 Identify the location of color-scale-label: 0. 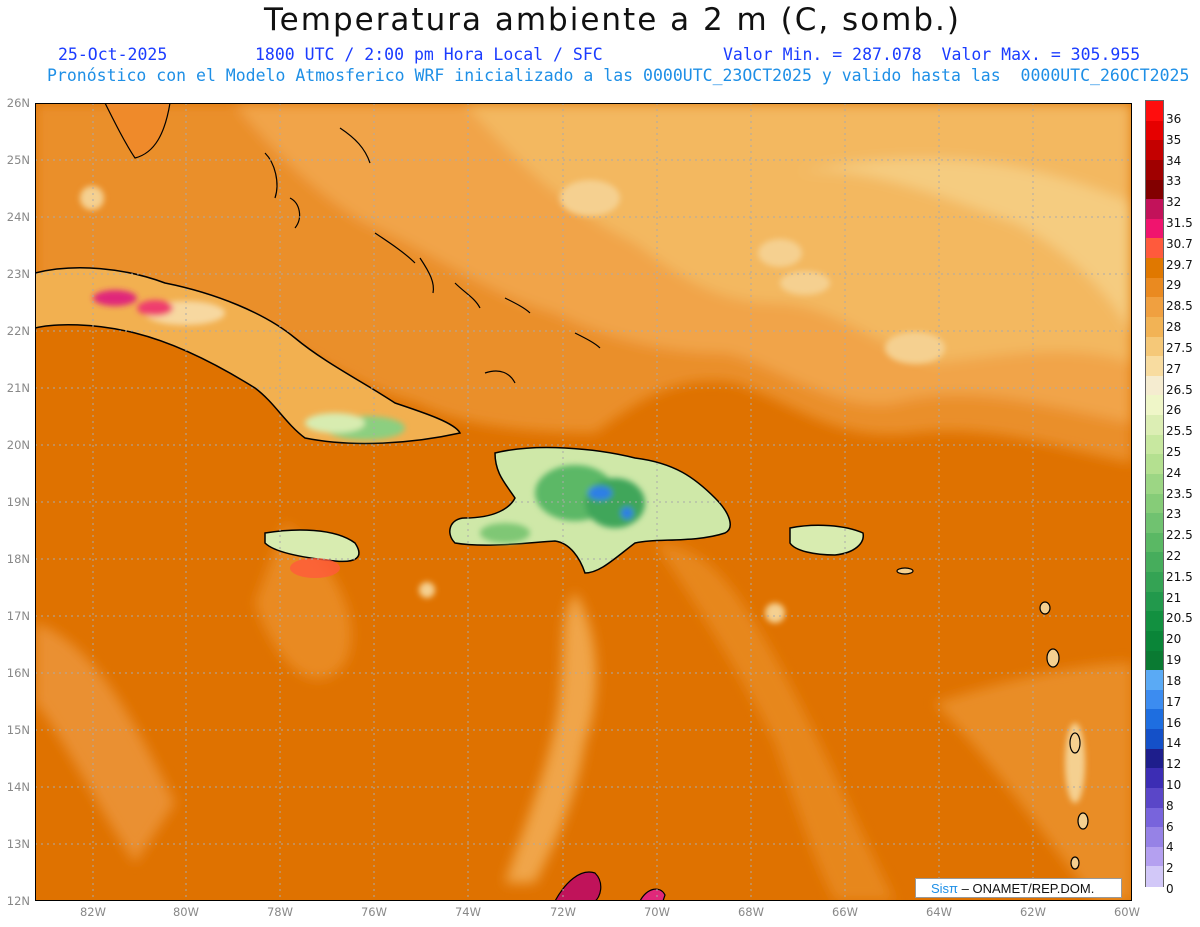
(1170, 889).